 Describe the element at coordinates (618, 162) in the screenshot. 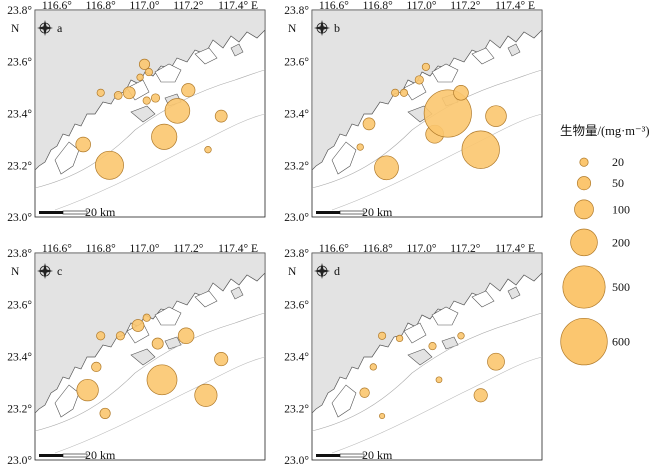

I see `legend-label: 20` at that location.